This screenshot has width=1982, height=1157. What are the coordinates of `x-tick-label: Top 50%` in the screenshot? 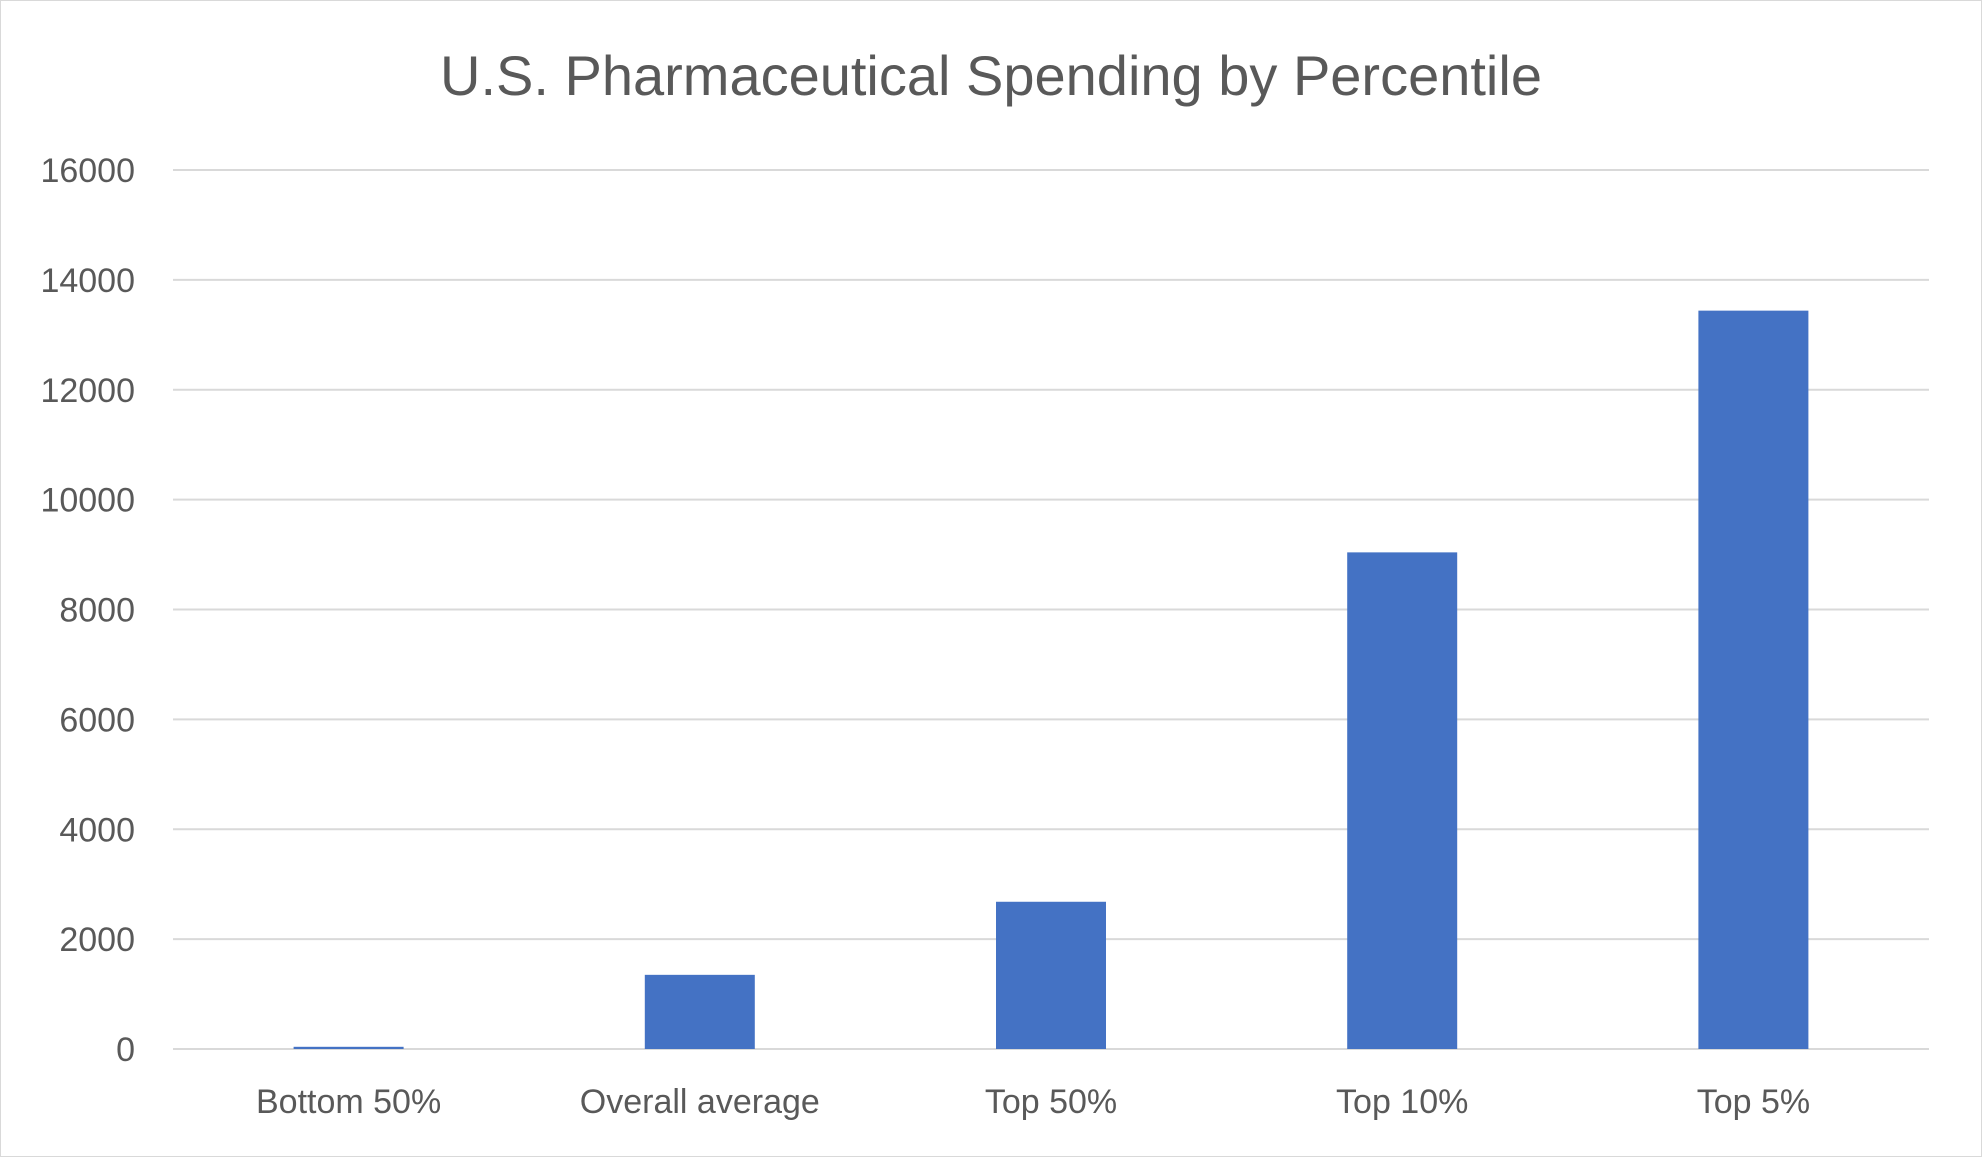 It's located at (1051, 1102).